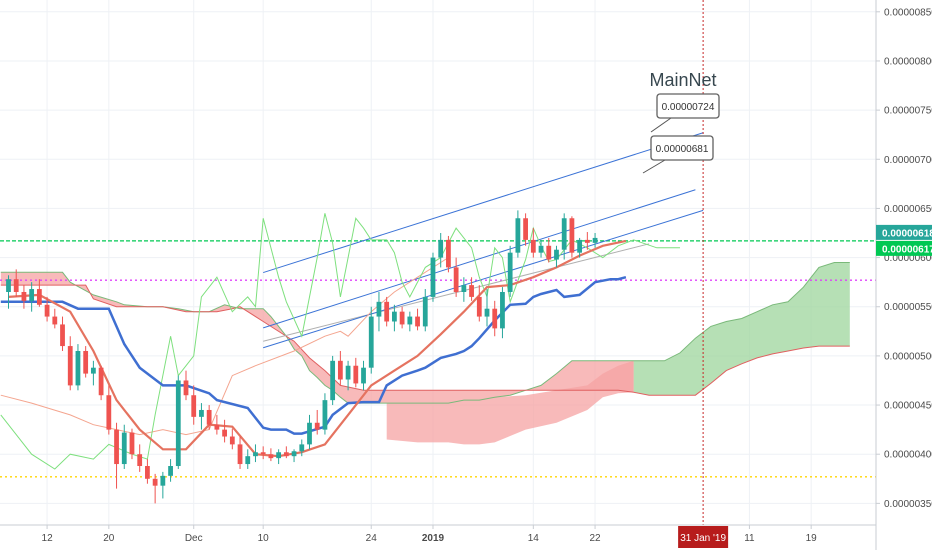  I want to click on price-callout: 0.00000681, so click(678, 154).